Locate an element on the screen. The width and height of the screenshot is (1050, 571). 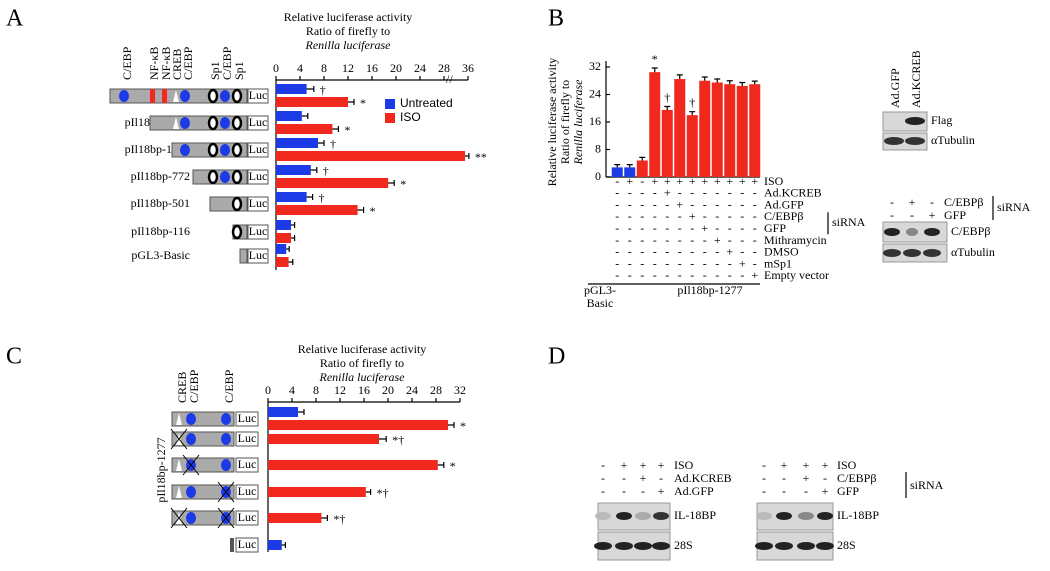
site-label: NF-κB is located at coordinates (154, 63).